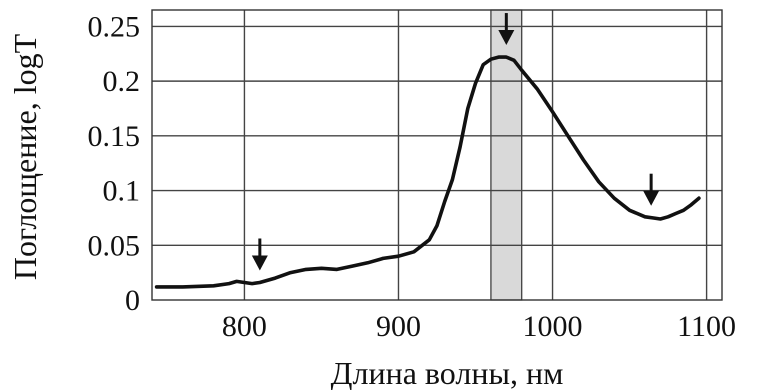 Image resolution: width=764 pixels, height=390 pixels. What do you see at coordinates (447, 372) in the screenshot?
I see `x-axis-title: Длина волны, нм` at bounding box center [447, 372].